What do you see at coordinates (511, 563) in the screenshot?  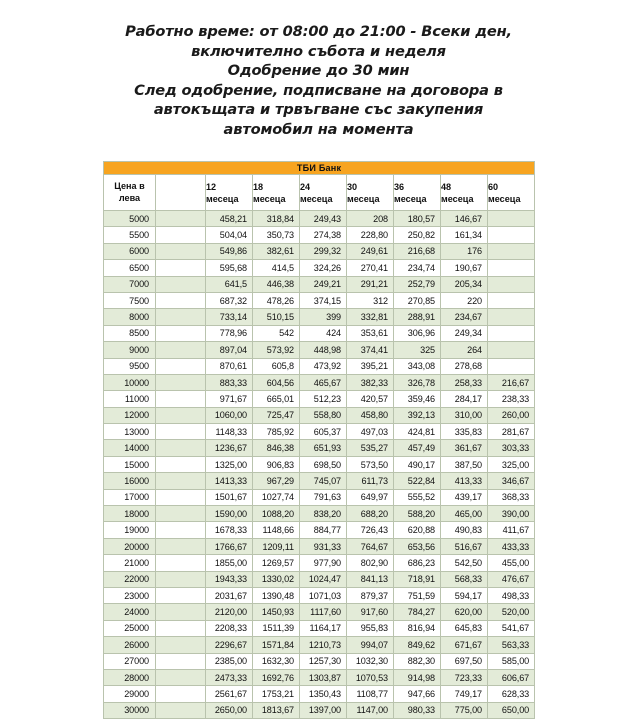 I see `cell-payment-60m: 455,00` at bounding box center [511, 563].